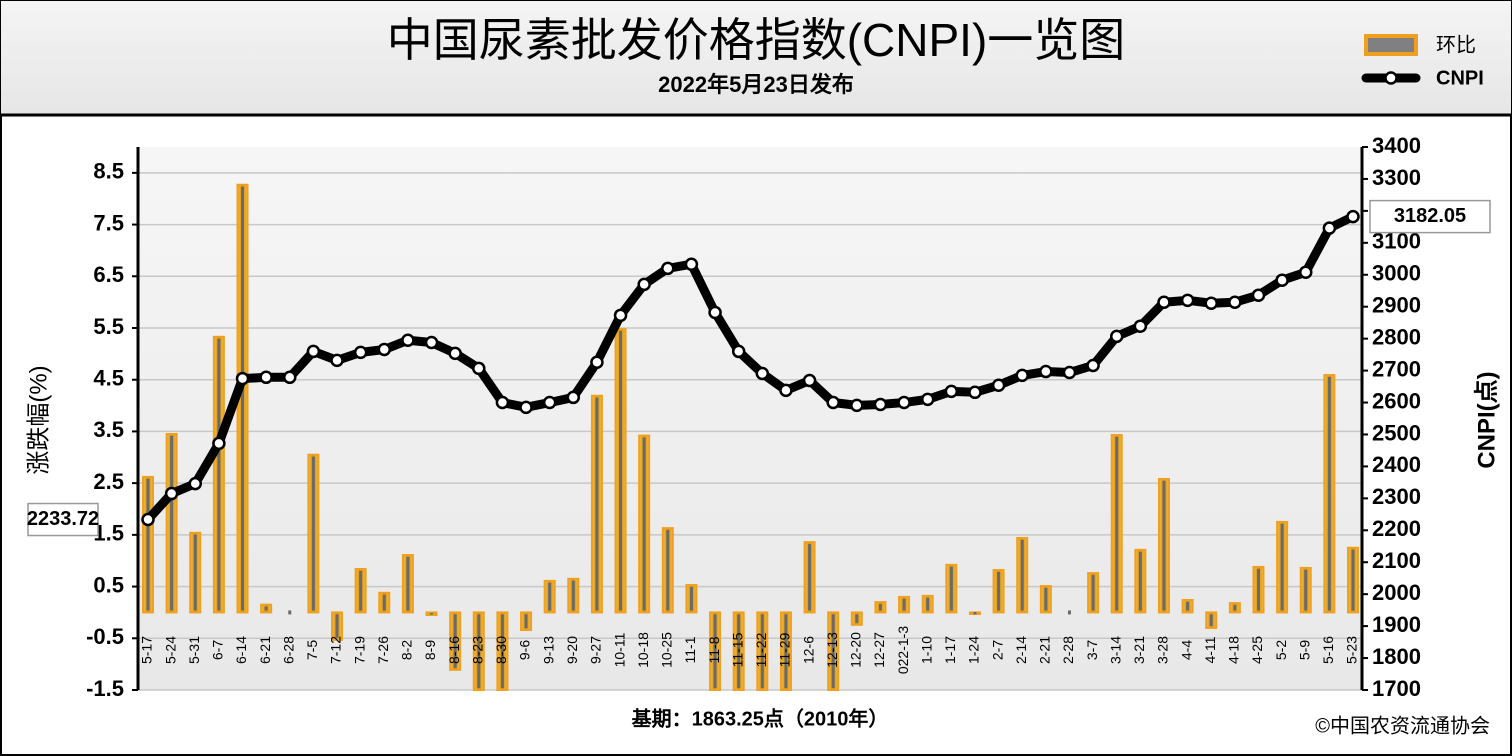 This screenshot has height=756, width=1512. Describe the element at coordinates (1045, 650) in the screenshot. I see `x-tick-label: 2-21` at that location.